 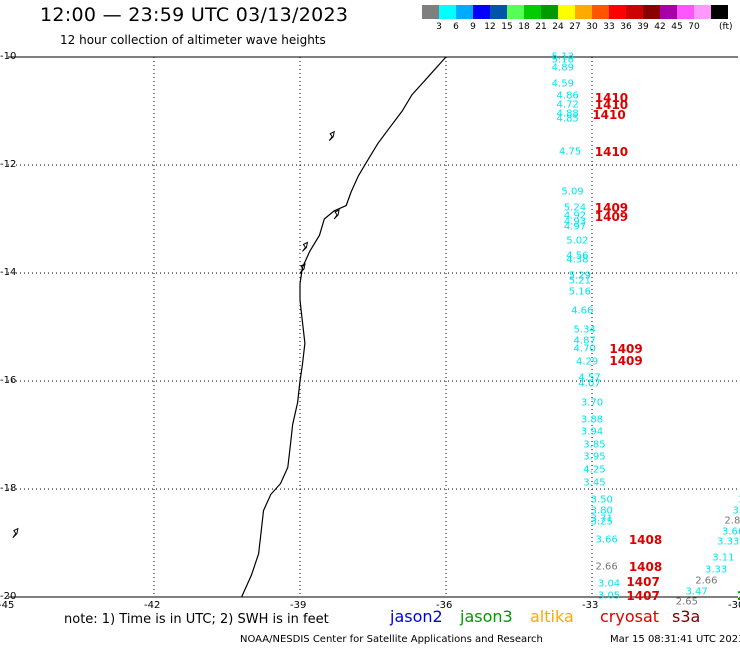 I want to click on legend-tick-label: 42, so click(x=660, y=27).